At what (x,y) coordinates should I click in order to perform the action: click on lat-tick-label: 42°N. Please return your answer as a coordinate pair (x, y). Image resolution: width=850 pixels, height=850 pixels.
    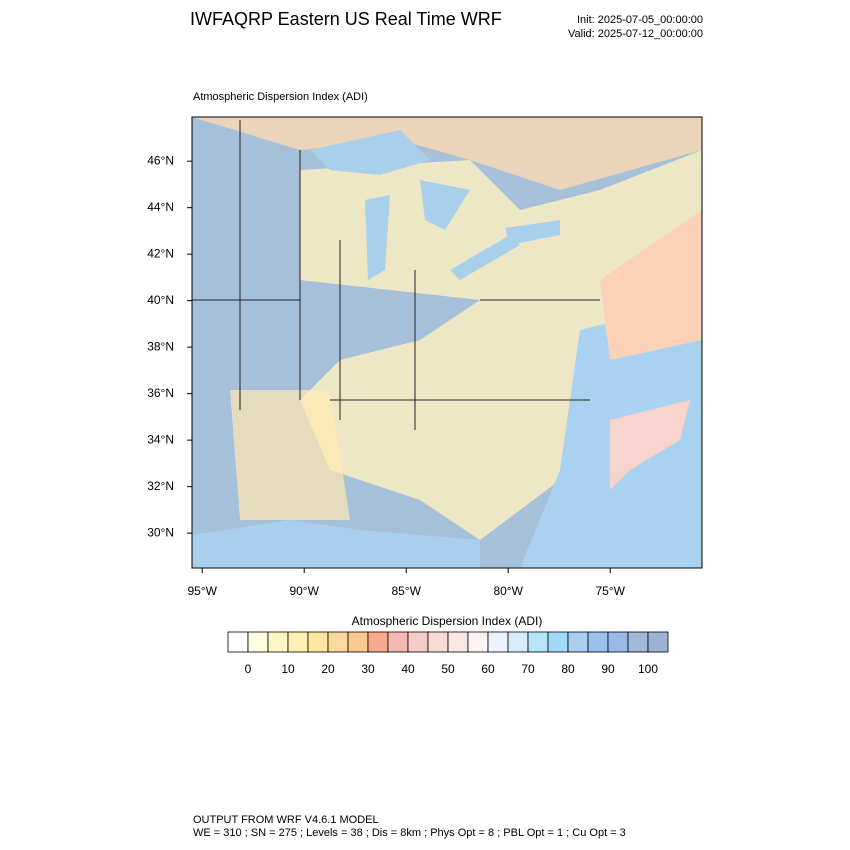
    Looking at the image, I should click on (160, 253).